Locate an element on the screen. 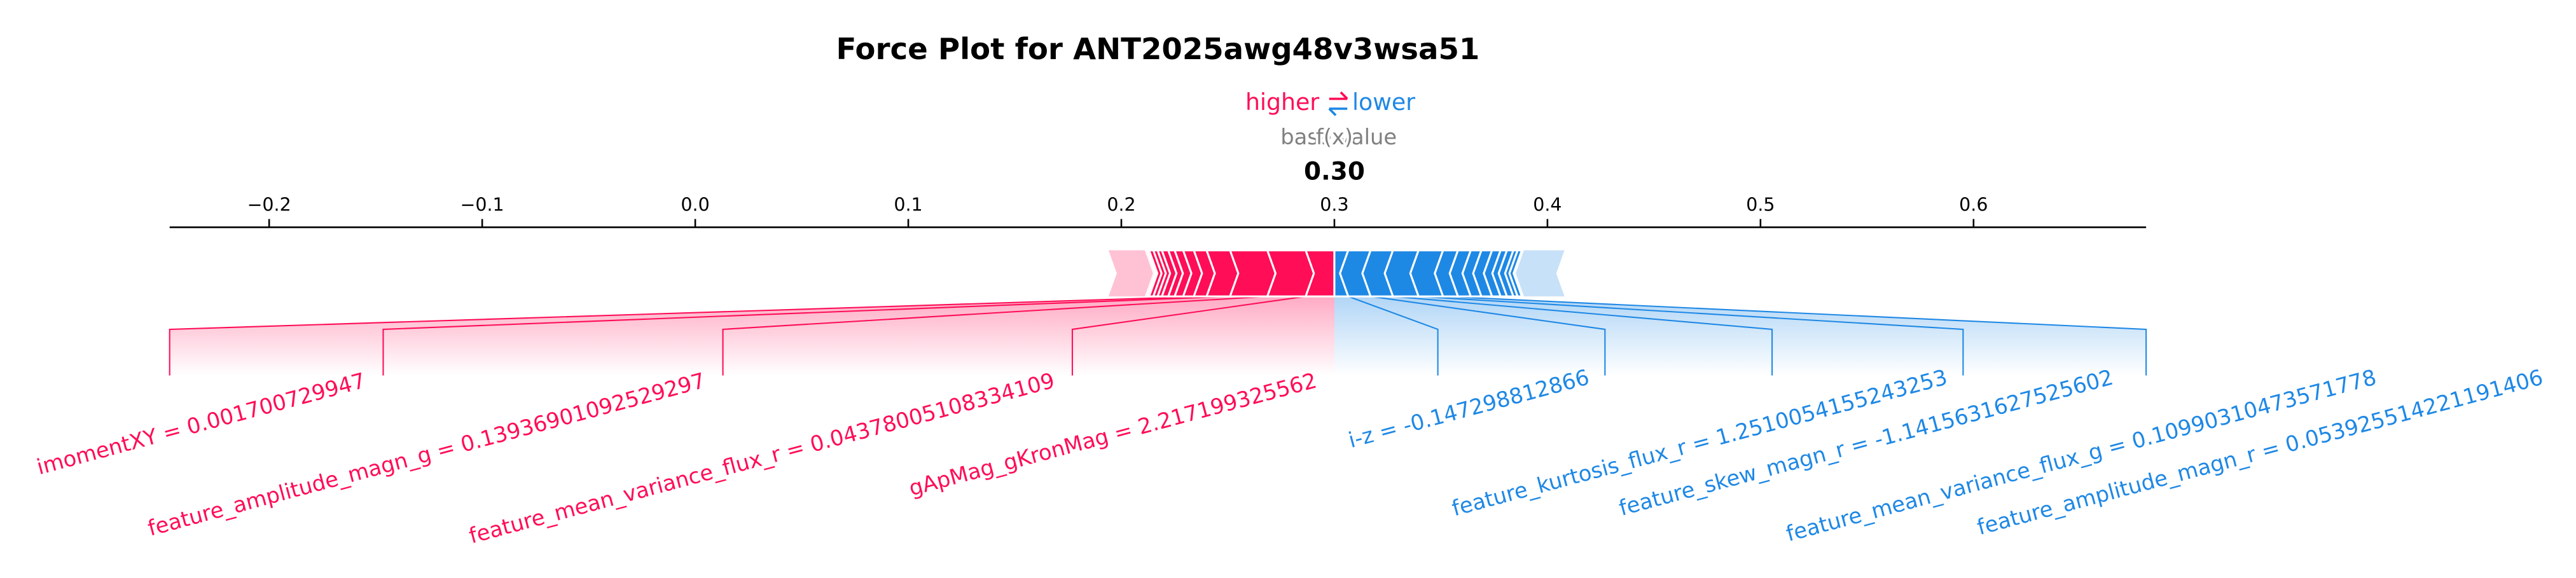  chart-title: Force Plot for ANT2025awg48v3wsa51 is located at coordinates (1157, 49).